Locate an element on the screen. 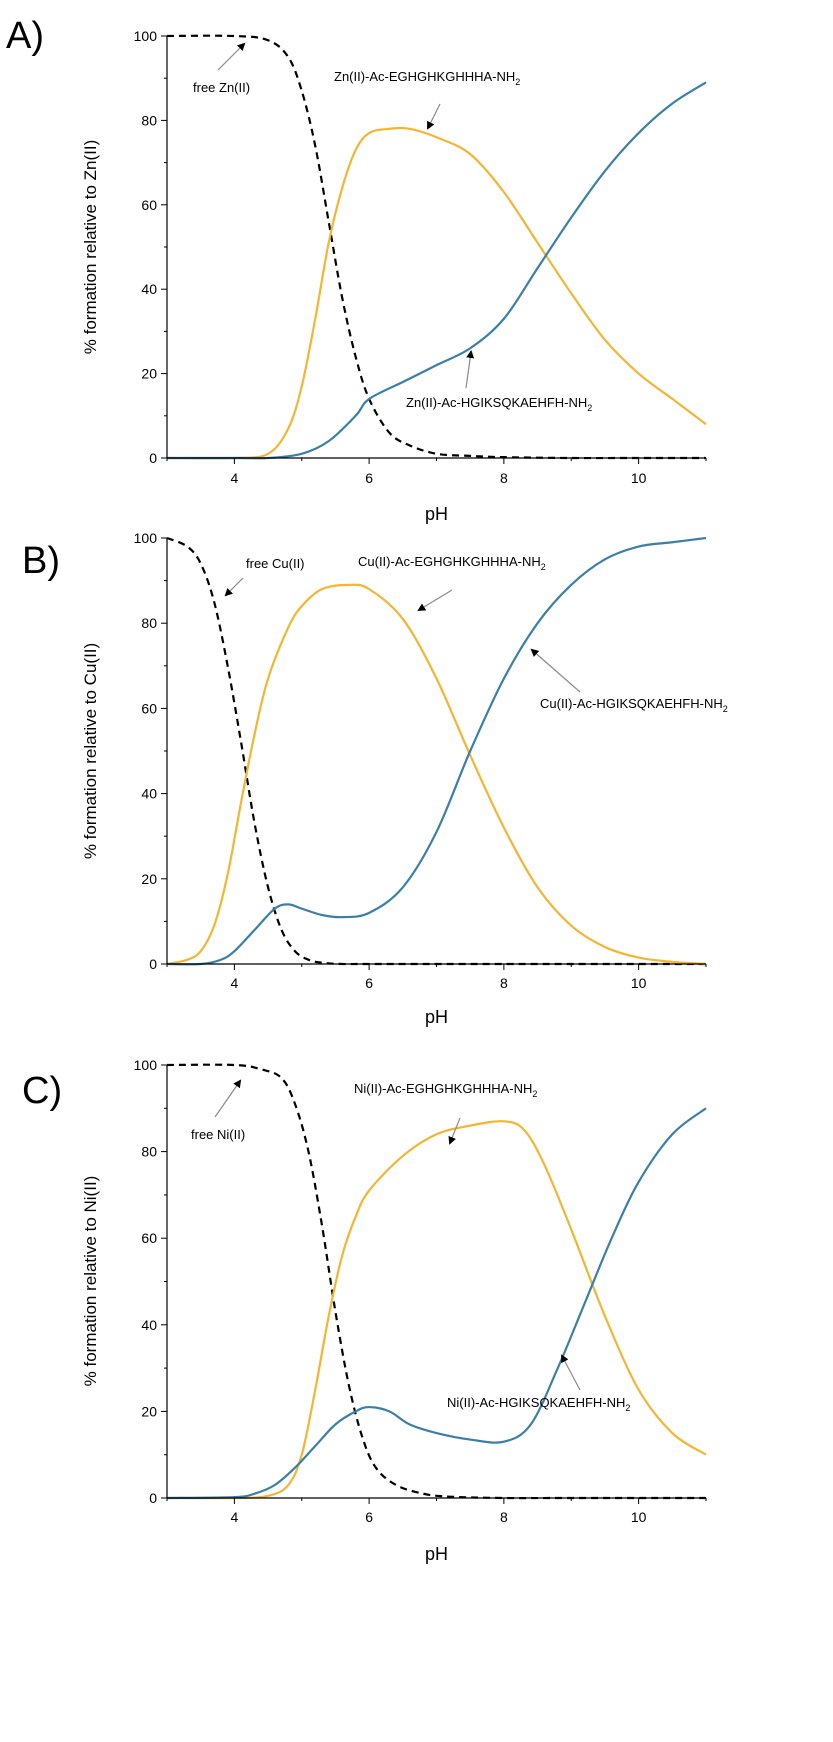 The height and width of the screenshot is (1742, 833). annotation-label: Cu(II)-Ac-HGIKSQKAEHFH-NH2 is located at coordinates (634, 705).